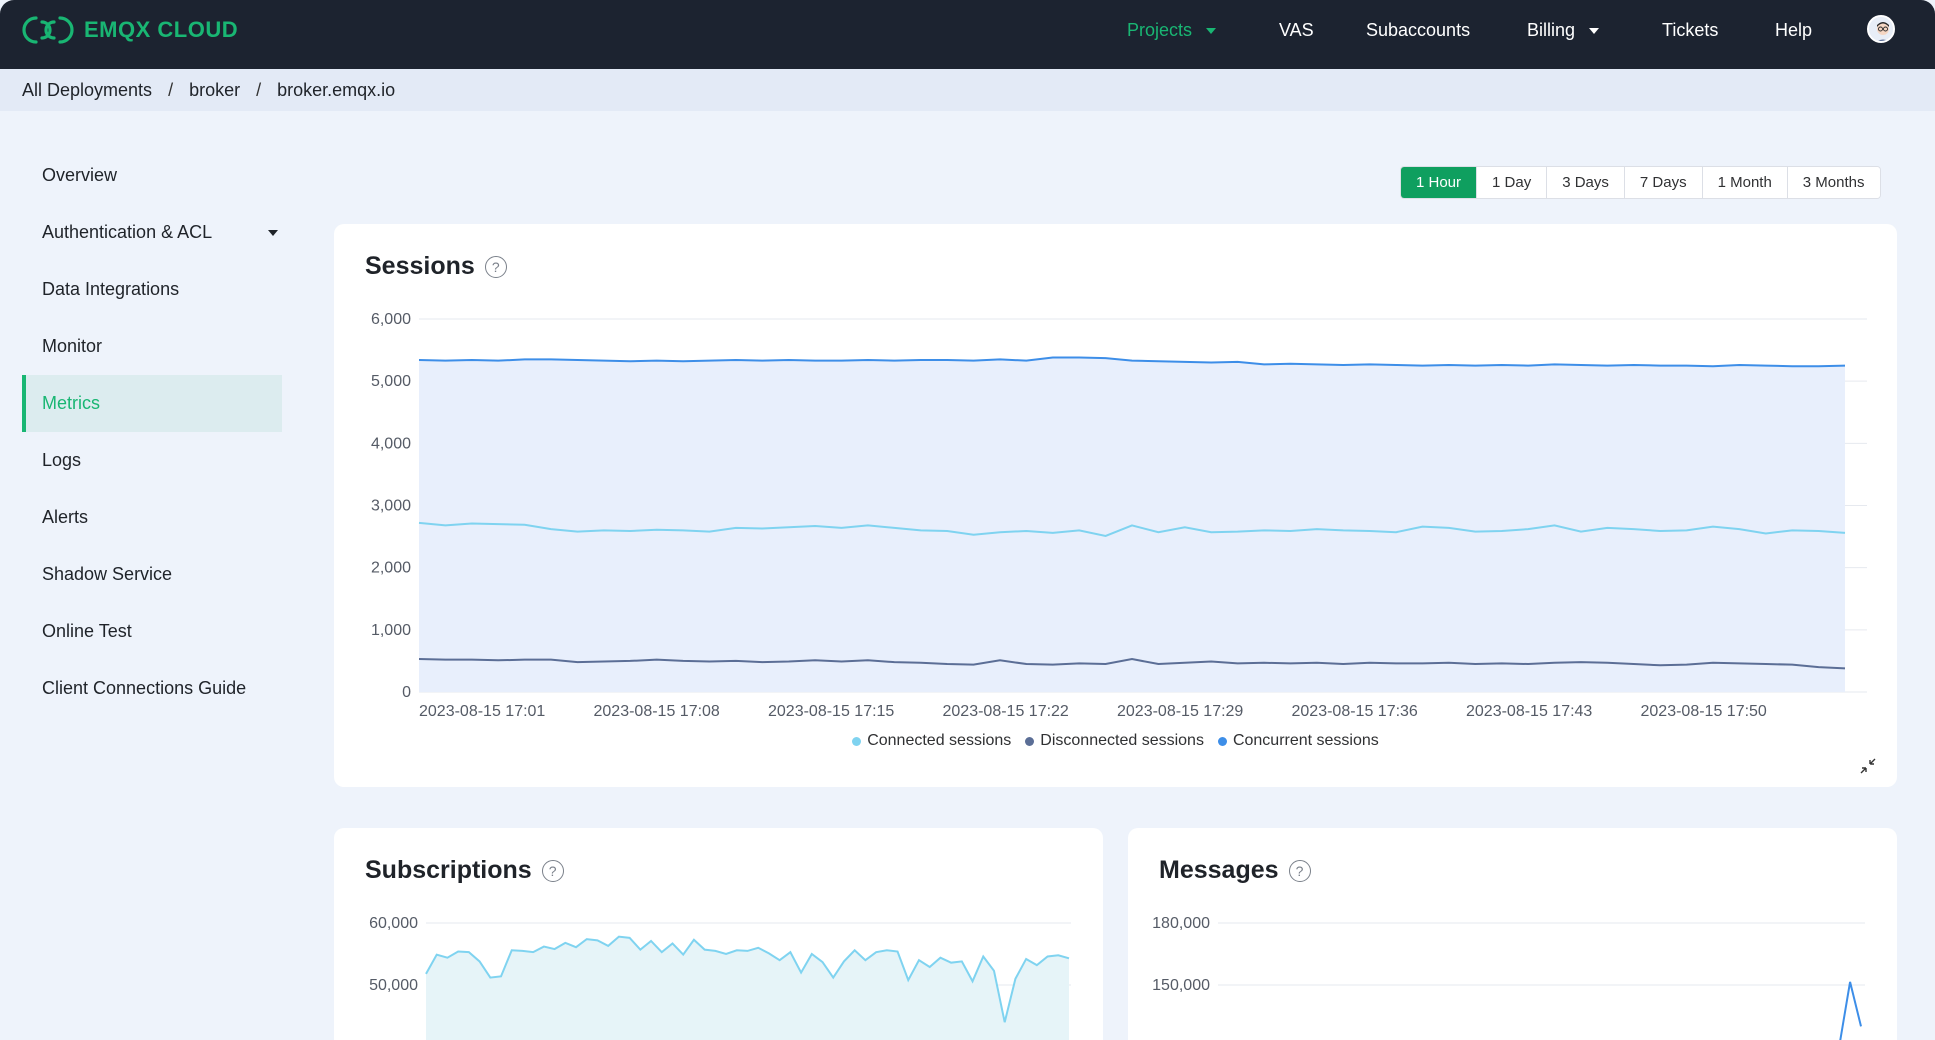  I want to click on nav-label: Tickets, so click(1690, 30).